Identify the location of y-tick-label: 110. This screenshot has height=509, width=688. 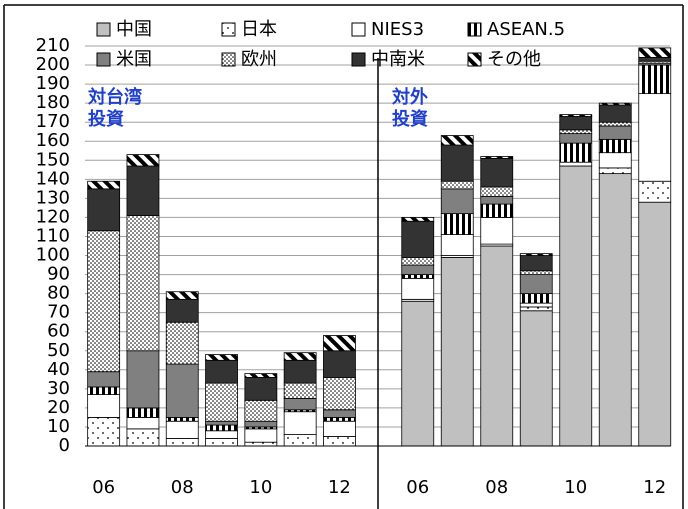
(53, 235).